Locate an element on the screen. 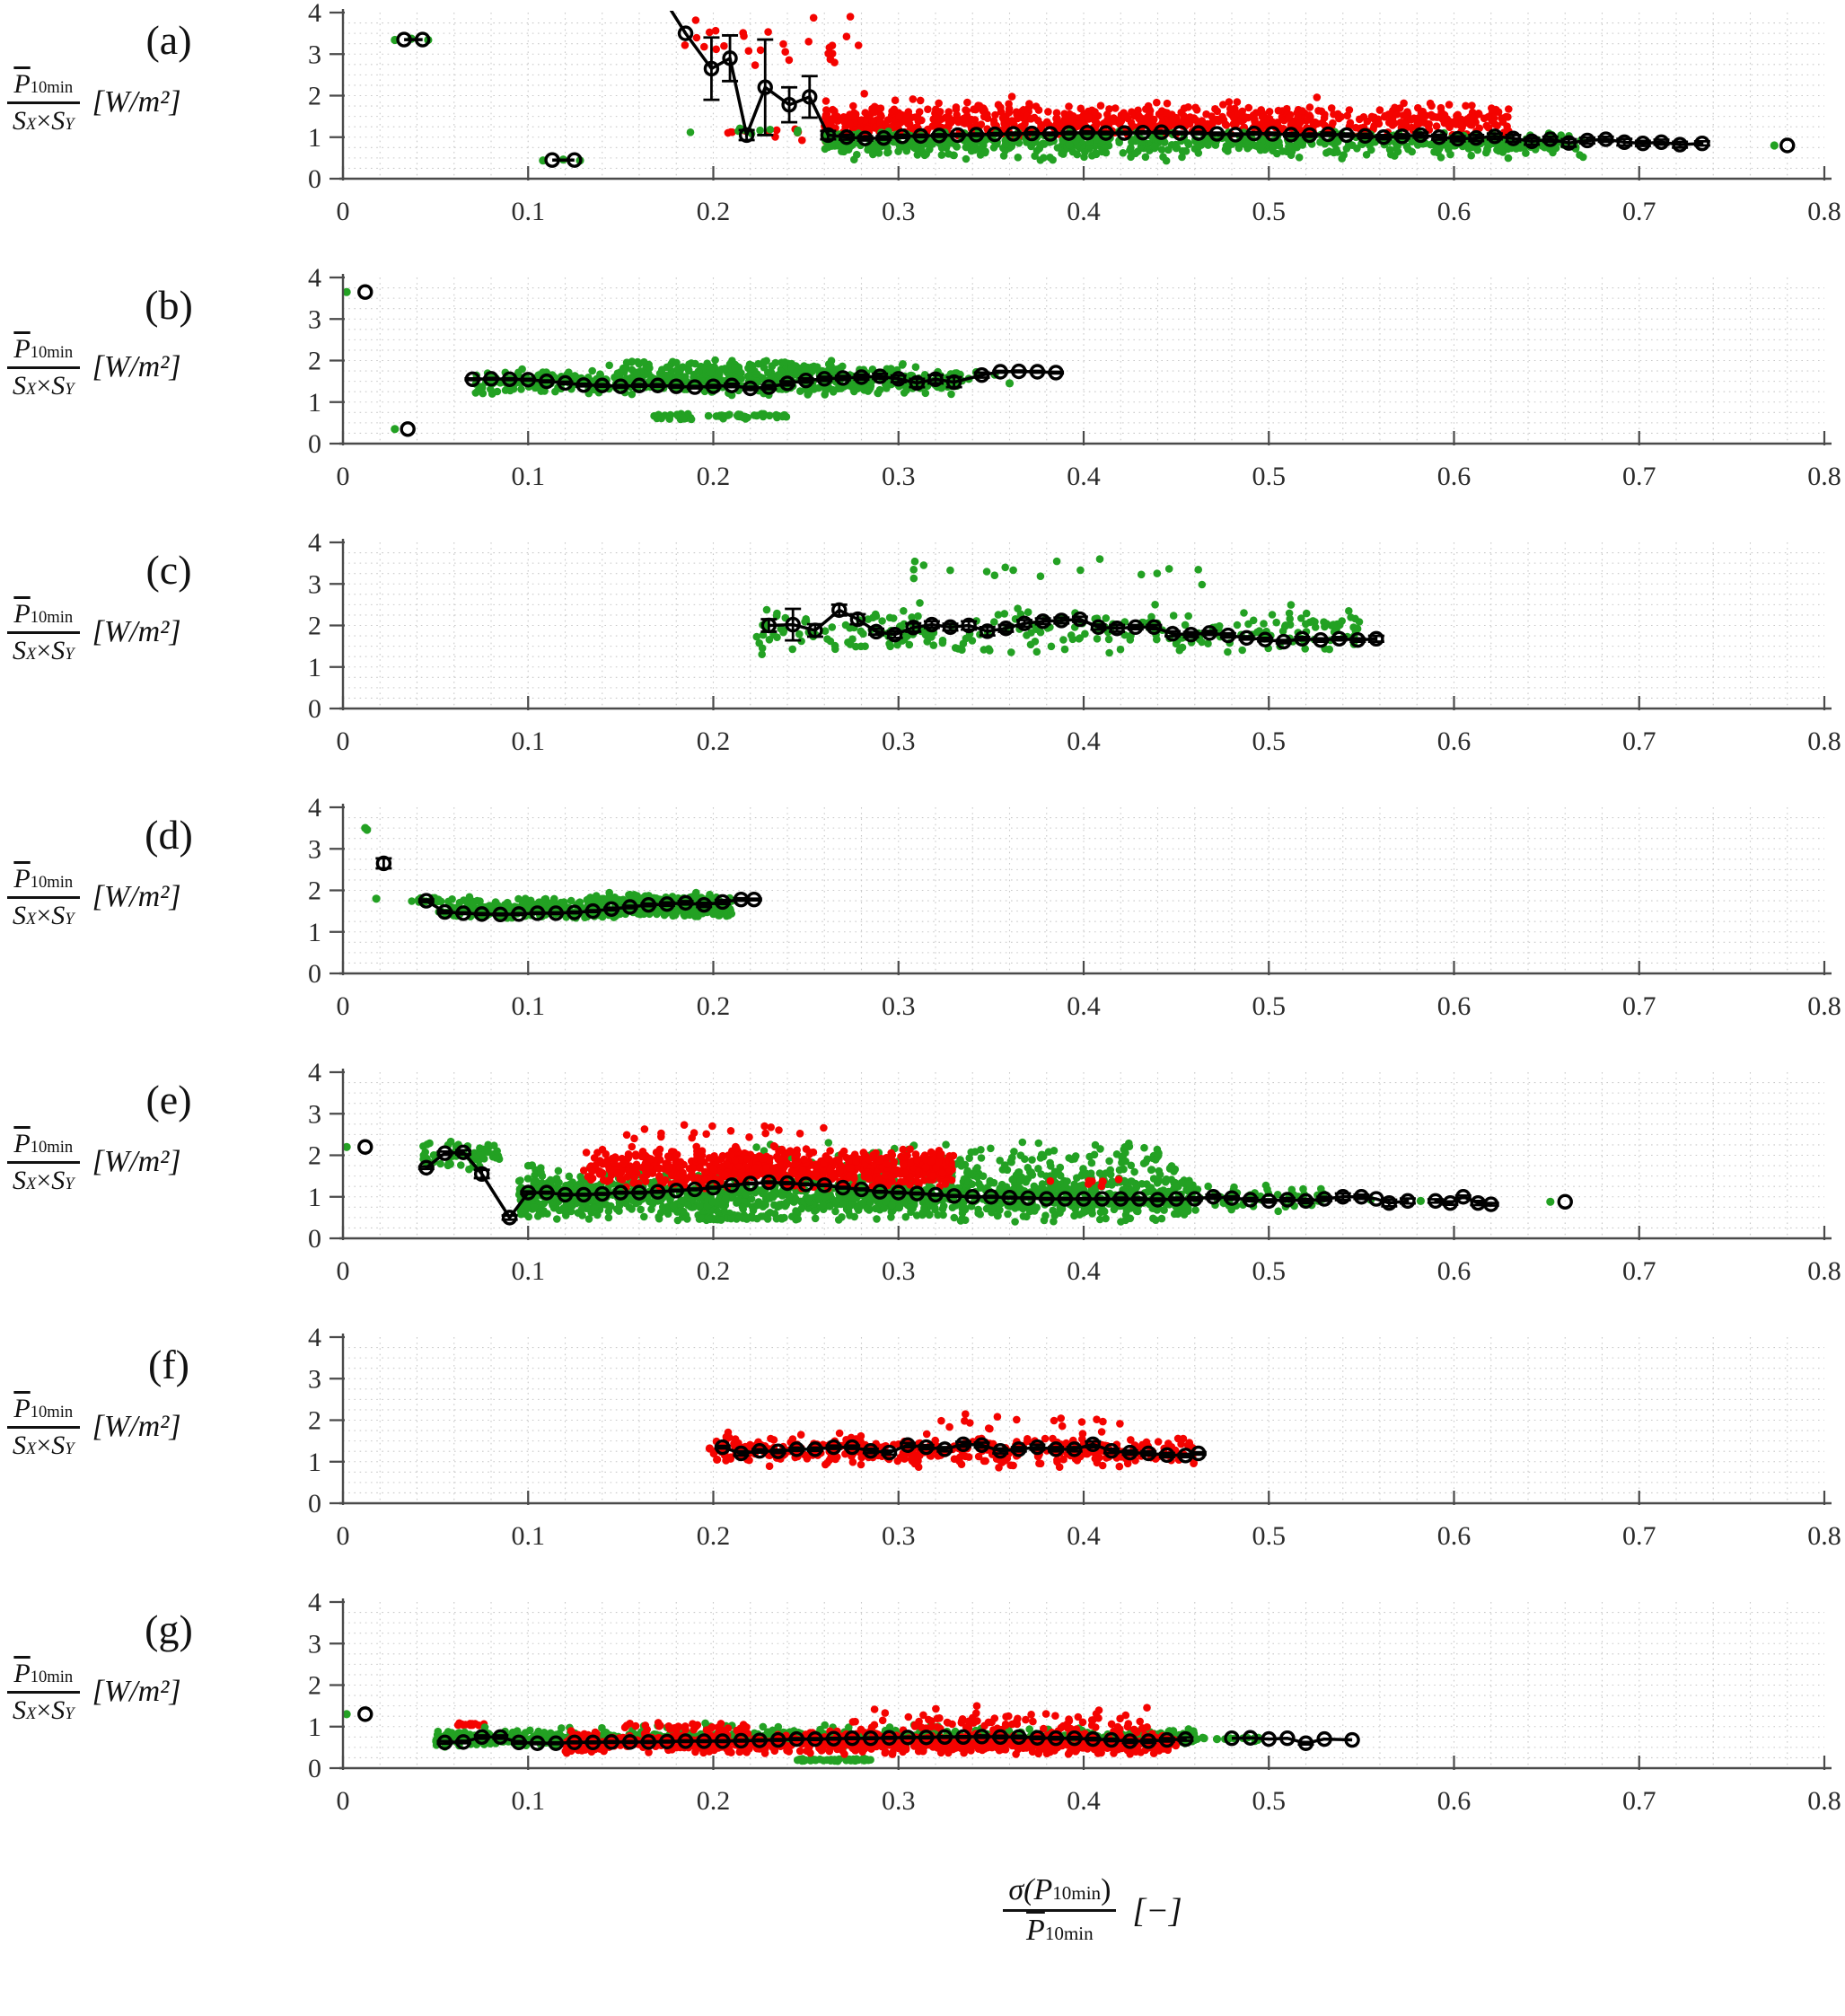 This screenshot has height=2016, width=1845. panel-f-mean-line is located at coordinates (960, 1450).